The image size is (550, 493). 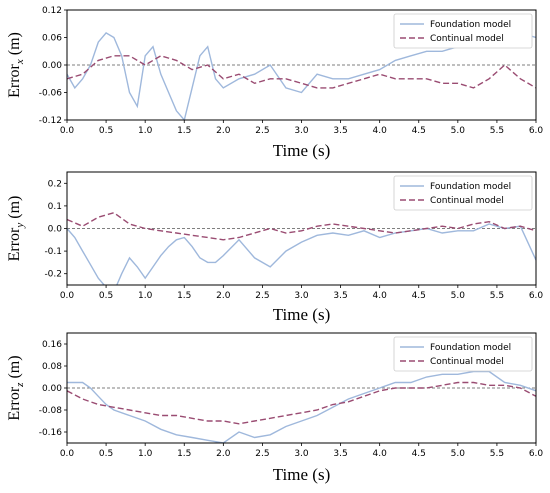 What do you see at coordinates (51, 411) in the screenshot?
I see `y-tick-label: -0.08` at bounding box center [51, 411].